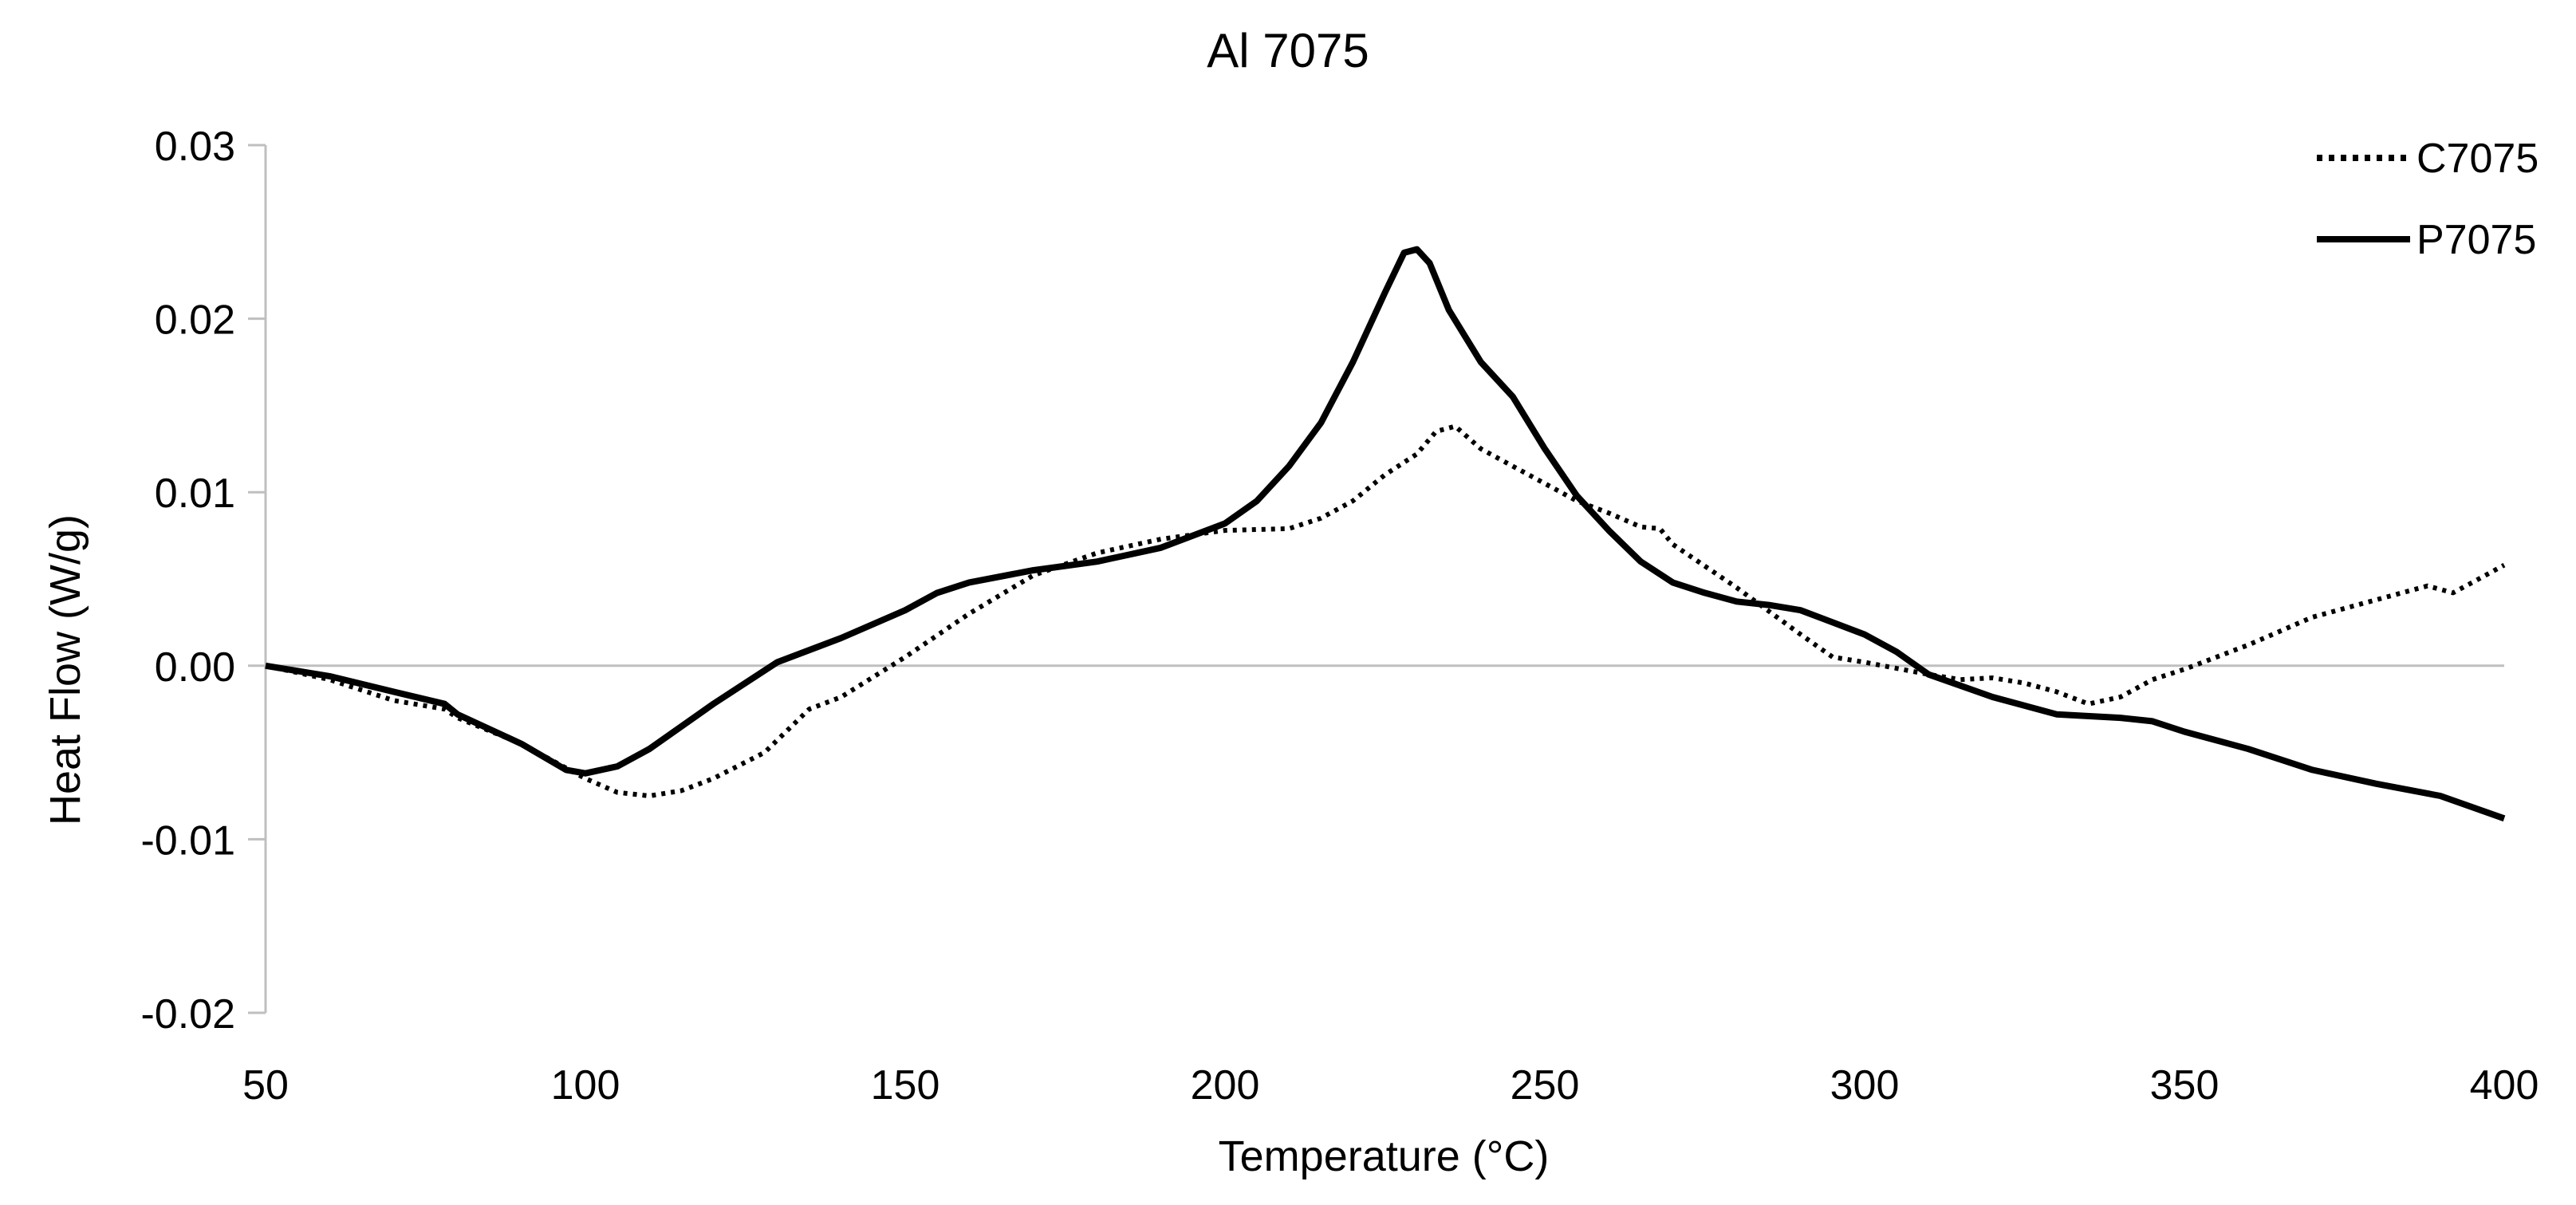 This screenshot has width=2576, height=1205. What do you see at coordinates (1865, 1085) in the screenshot?
I see `x-tick-label: 300` at bounding box center [1865, 1085].